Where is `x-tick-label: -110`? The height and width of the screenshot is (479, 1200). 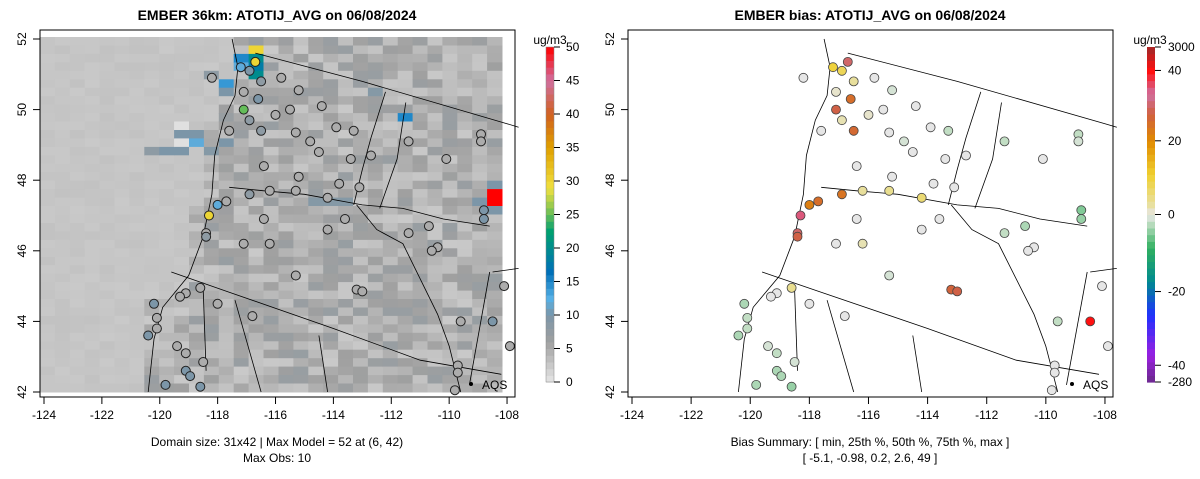
x-tick-label: -110 is located at coordinates (1045, 415).